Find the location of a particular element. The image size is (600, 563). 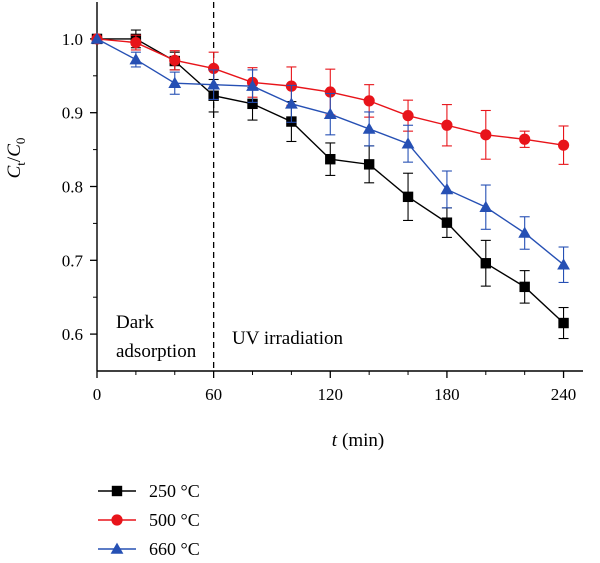

legend-item-0: 250 °C is located at coordinates (149, 491).